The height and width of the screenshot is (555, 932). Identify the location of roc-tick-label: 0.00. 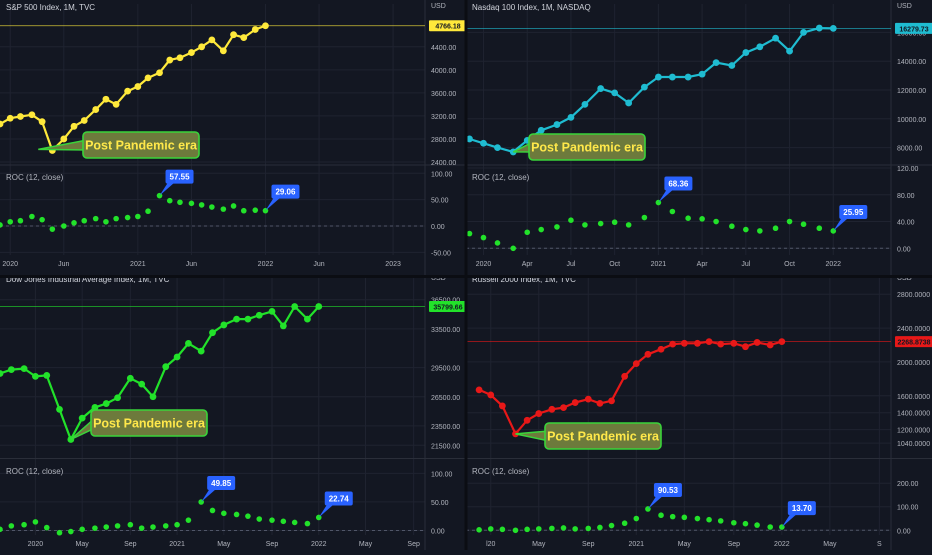
(438, 531).